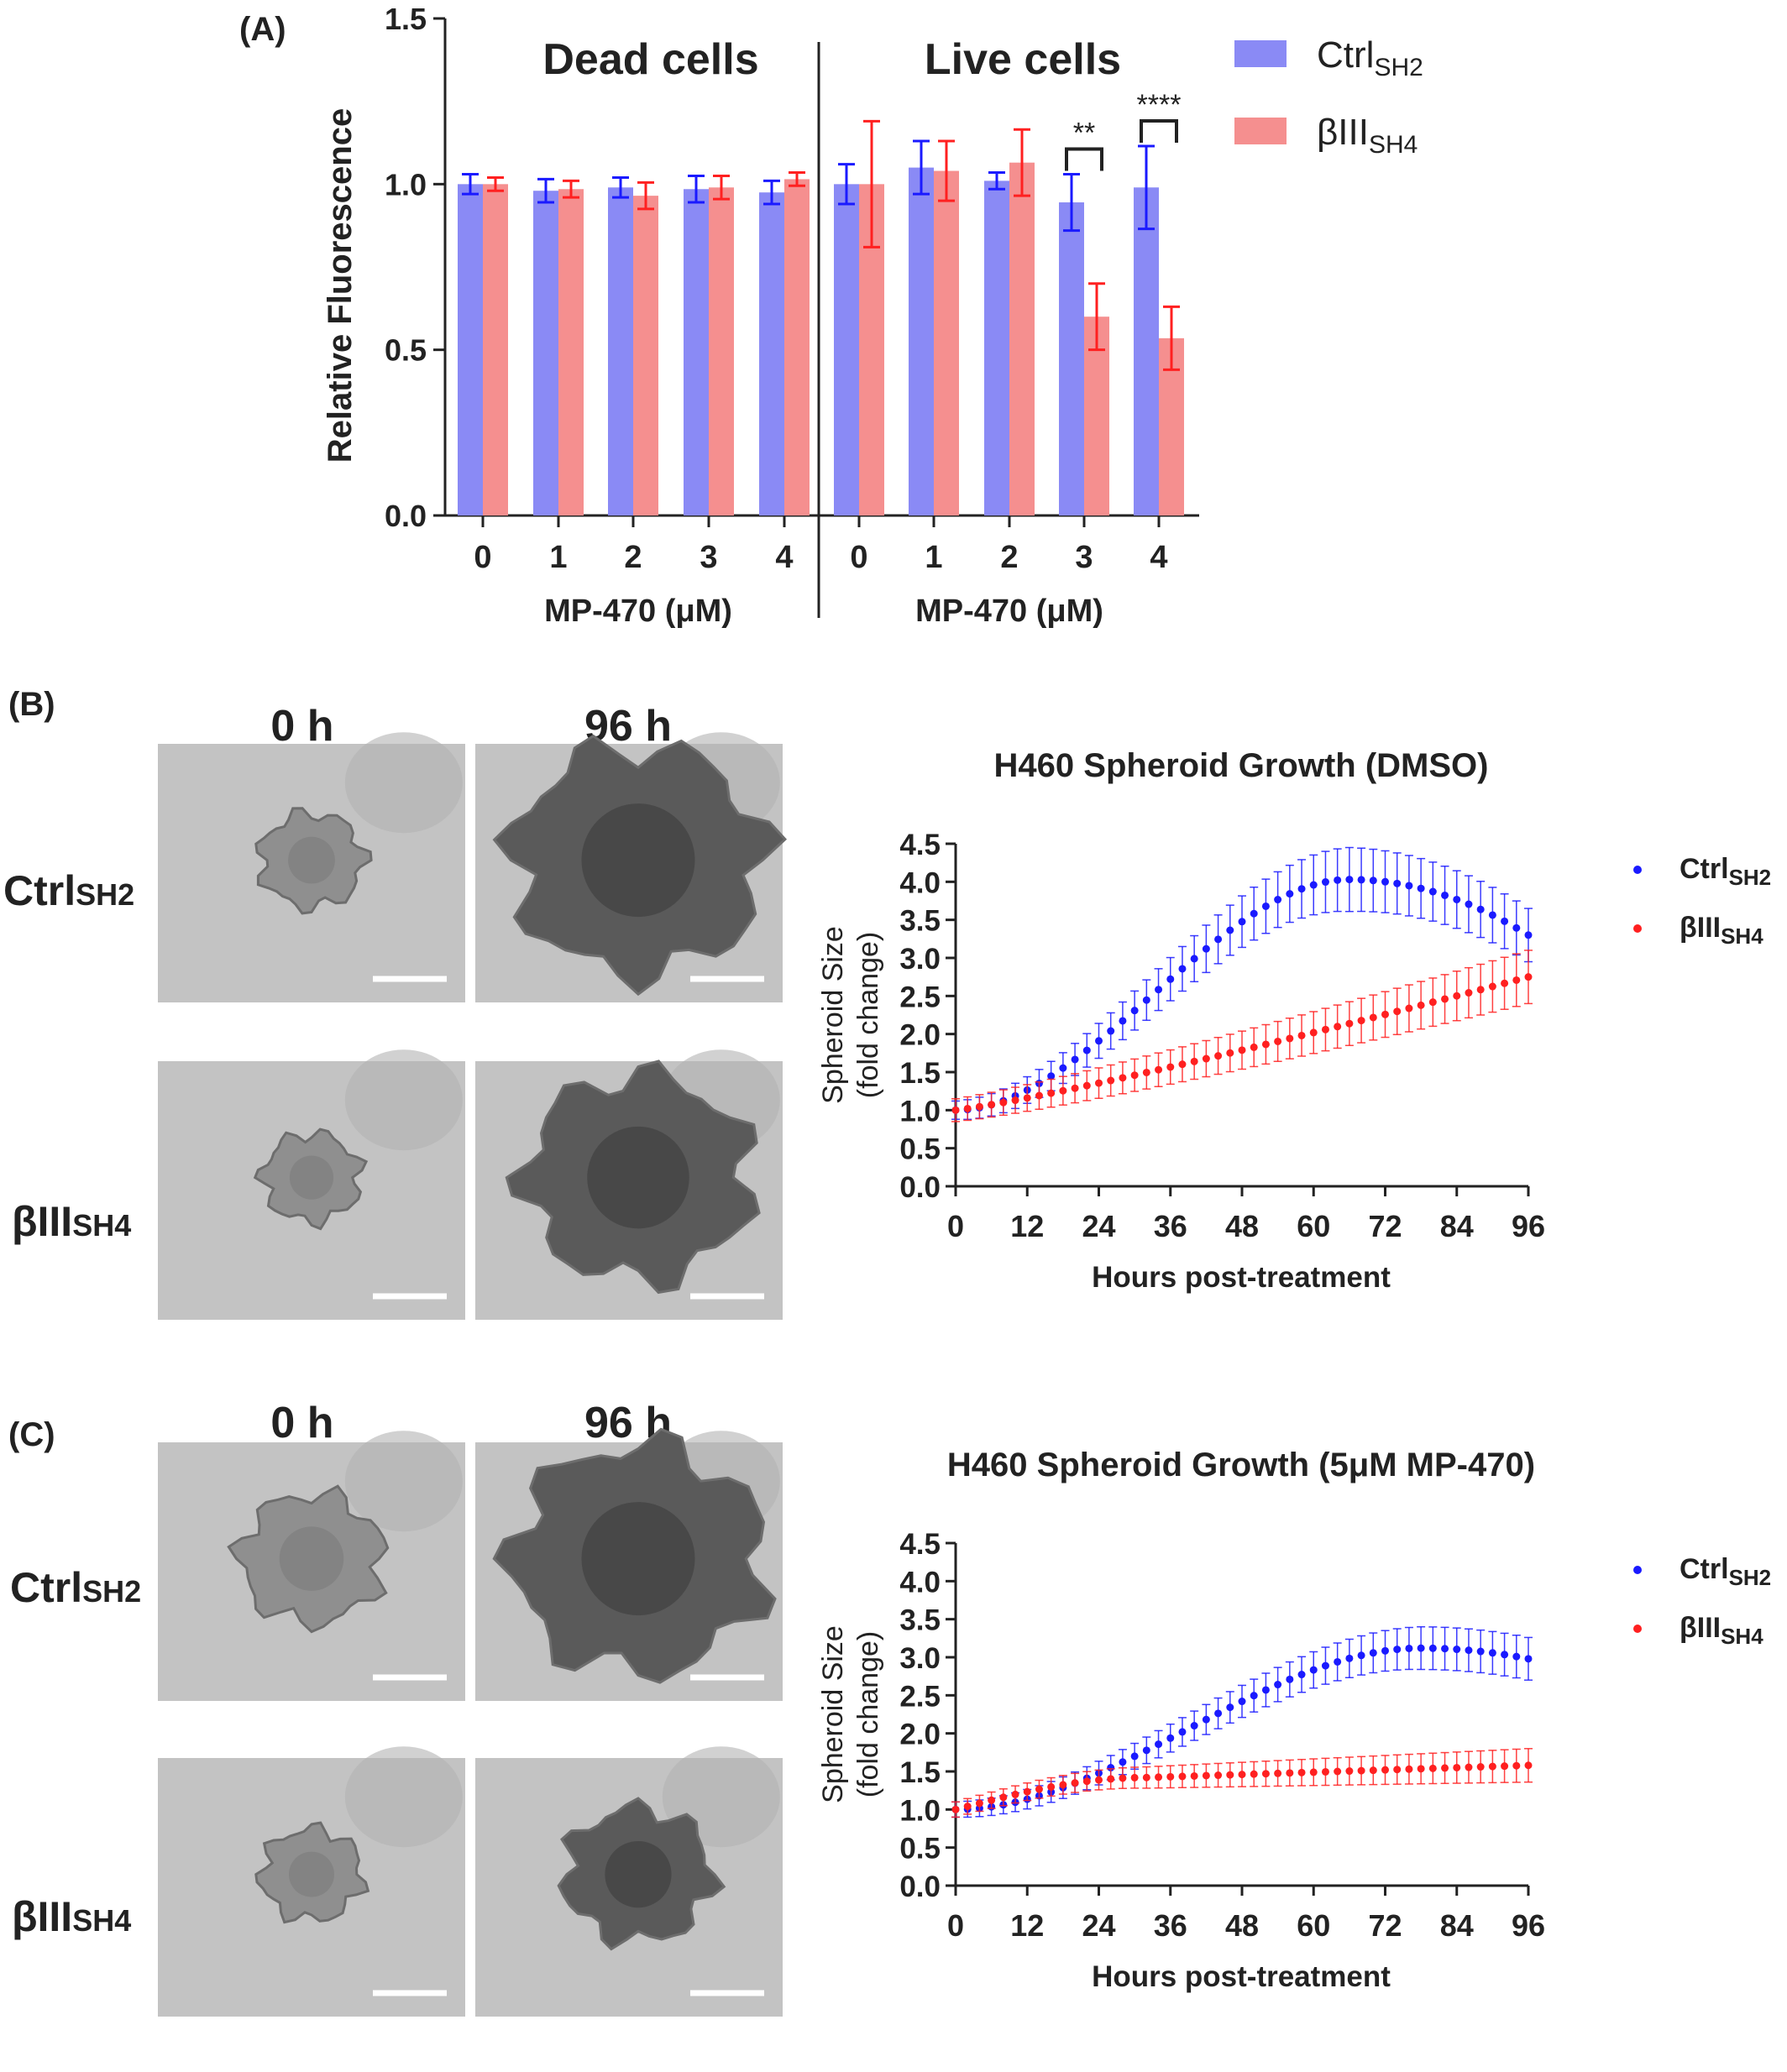 This screenshot has height=2072, width=1787. What do you see at coordinates (1721, 930) in the screenshot?
I see `legend-label: βIIISH4` at bounding box center [1721, 930].